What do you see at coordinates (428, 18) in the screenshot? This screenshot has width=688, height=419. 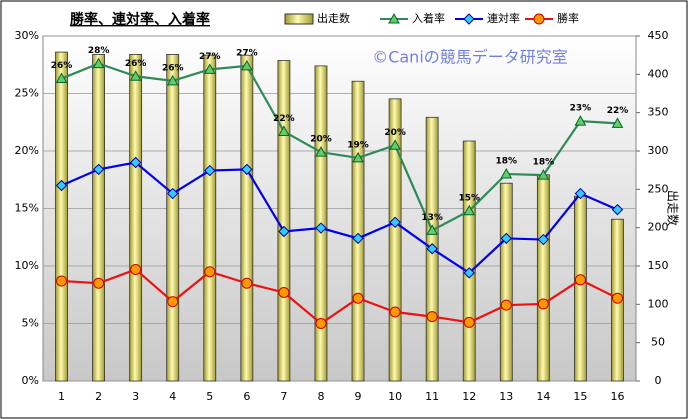 I see `legend-label: 入着率` at bounding box center [428, 18].